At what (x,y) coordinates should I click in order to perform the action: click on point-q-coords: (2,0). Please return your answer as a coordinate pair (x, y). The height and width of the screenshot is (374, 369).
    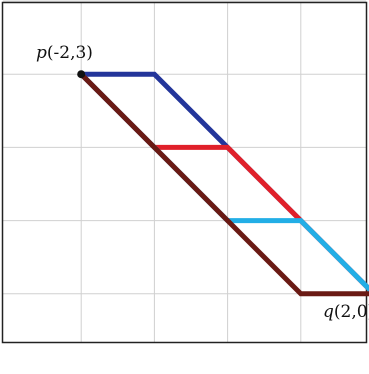
    Looking at the image, I should click on (351, 312).